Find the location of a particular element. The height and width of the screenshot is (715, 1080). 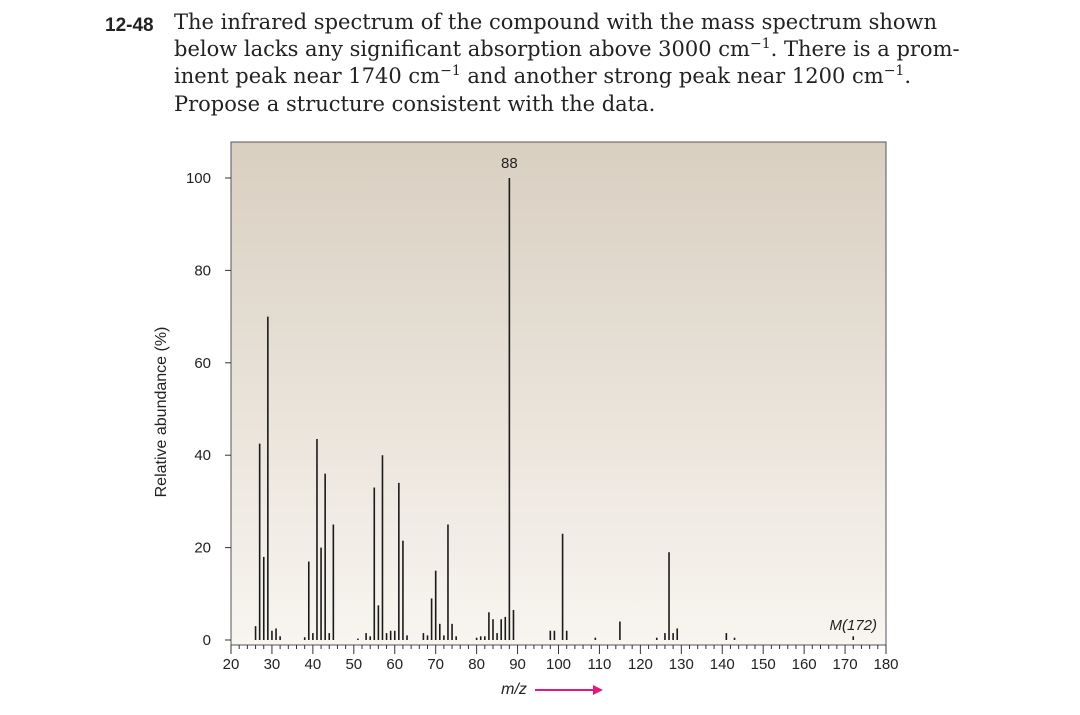

y-tick-label: 100 is located at coordinates (198, 178).